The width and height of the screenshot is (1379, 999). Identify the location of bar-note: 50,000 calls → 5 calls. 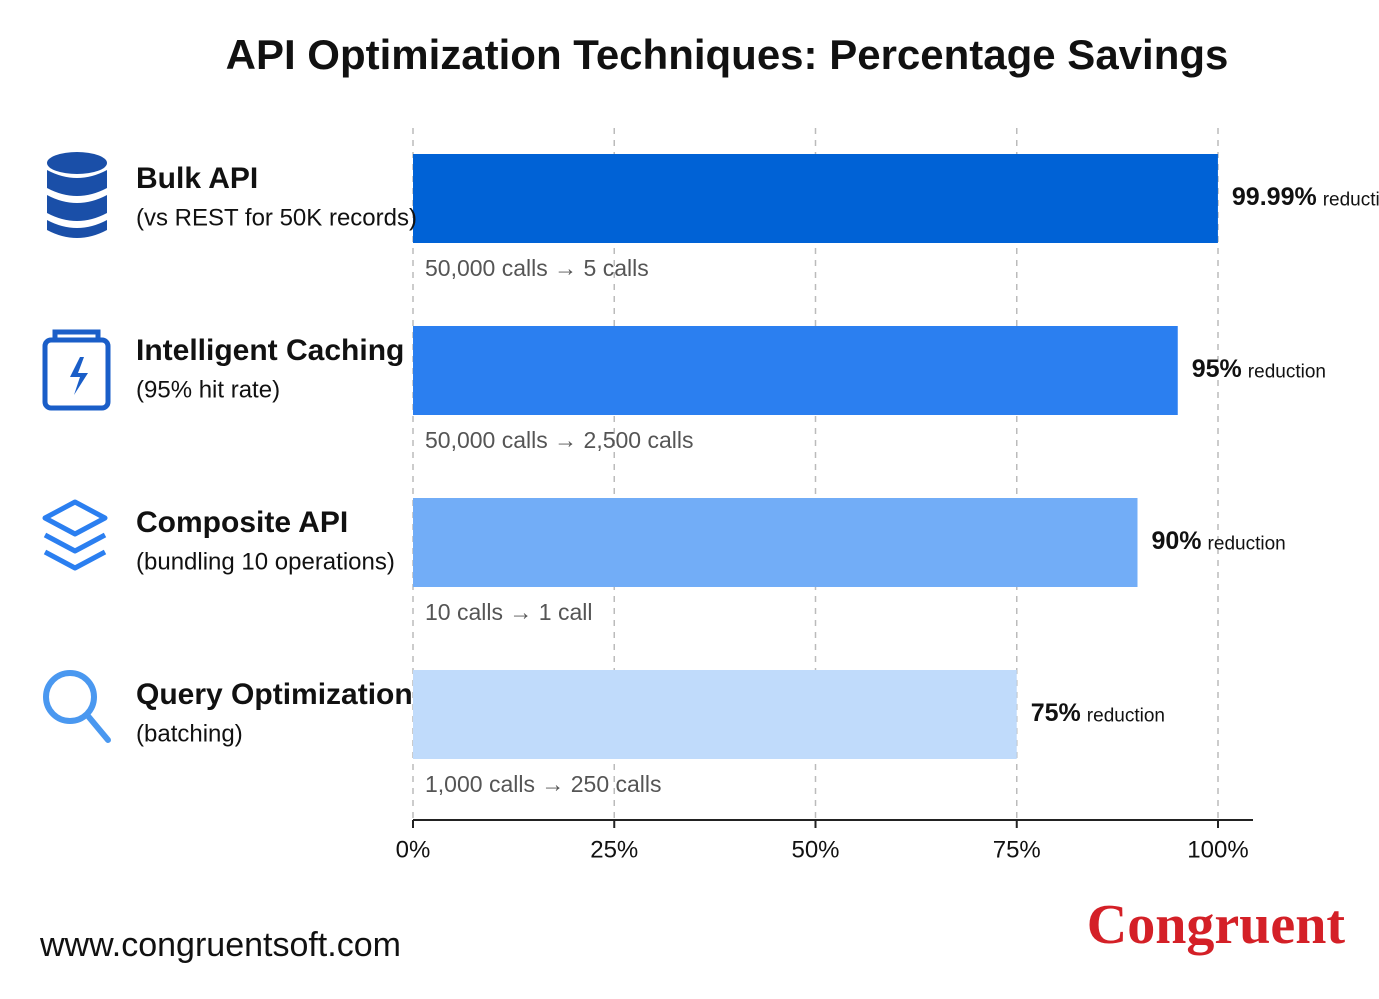
(537, 268).